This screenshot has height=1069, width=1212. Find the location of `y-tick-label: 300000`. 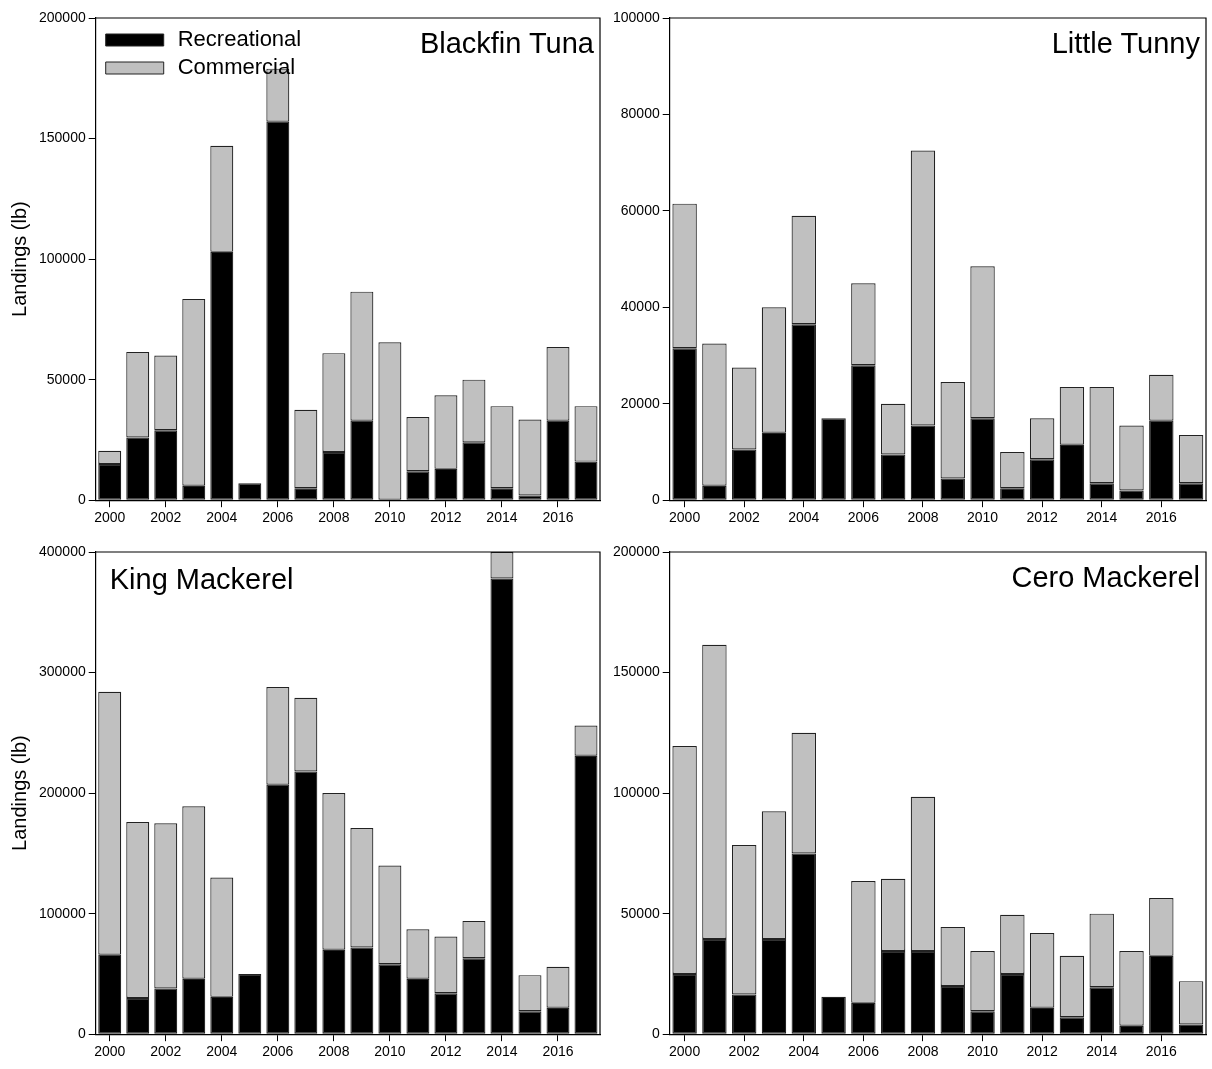

y-tick-label: 300000 is located at coordinates (62, 671).